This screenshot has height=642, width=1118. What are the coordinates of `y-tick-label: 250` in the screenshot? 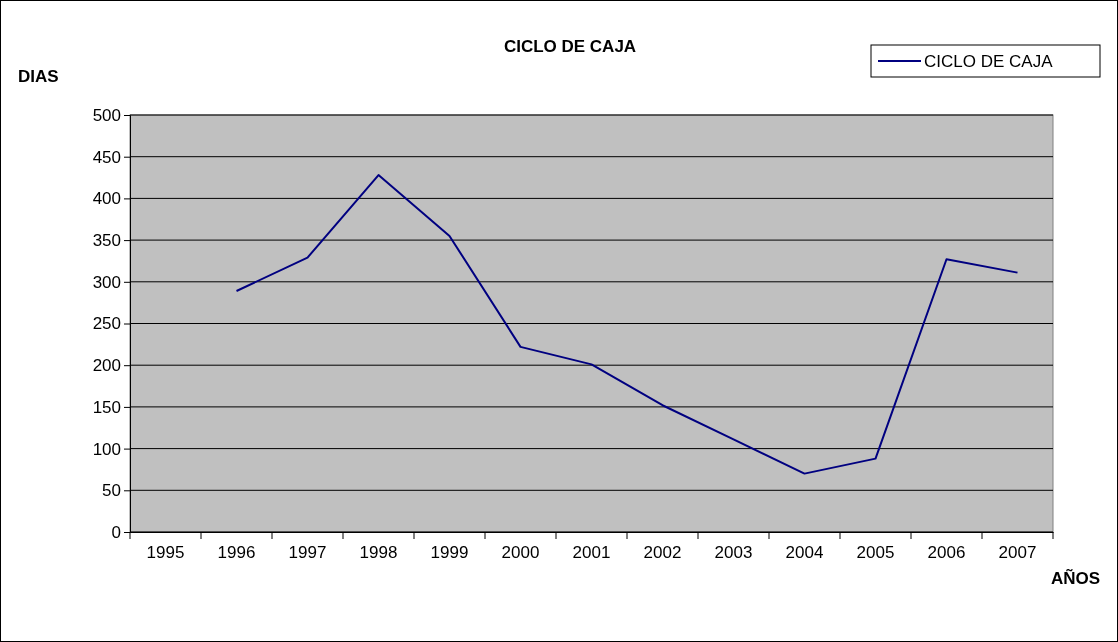 It's located at (106, 324).